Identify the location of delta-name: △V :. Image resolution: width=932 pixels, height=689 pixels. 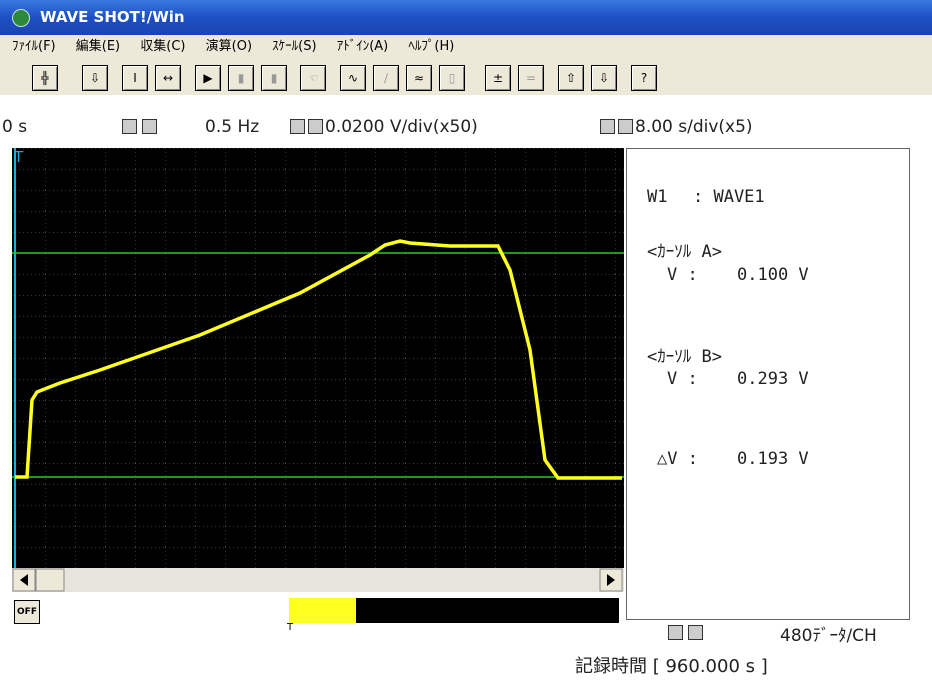
(677, 459).